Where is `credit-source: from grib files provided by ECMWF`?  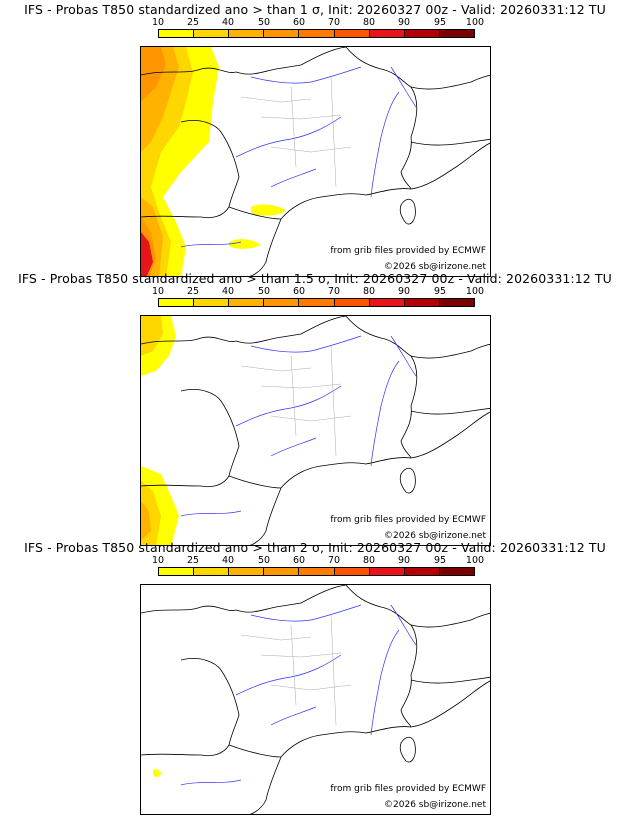 credit-source: from grib files provided by ECMWF is located at coordinates (408, 789).